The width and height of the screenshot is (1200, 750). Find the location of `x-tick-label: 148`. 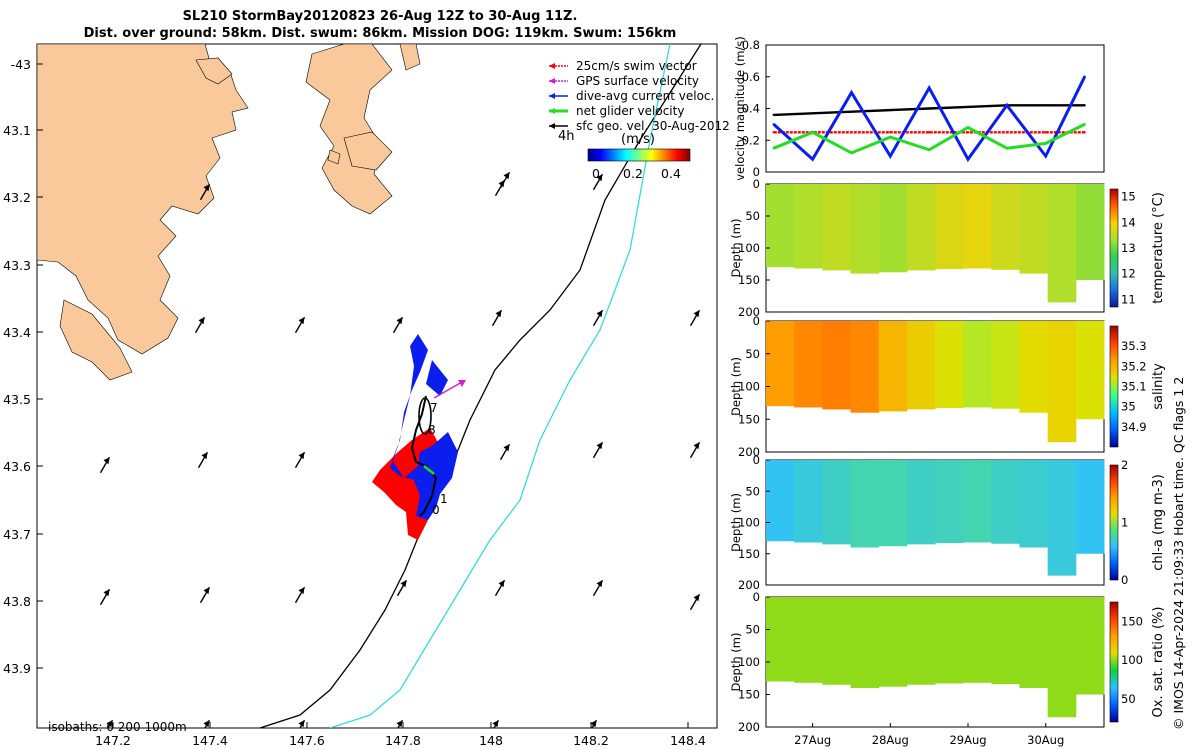

x-tick-label: 148 is located at coordinates (491, 740).